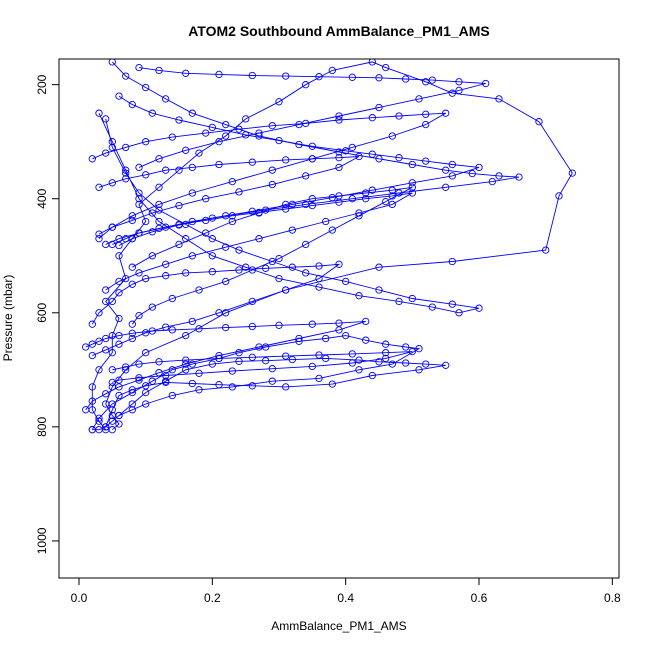 The height and width of the screenshot is (655, 650). Describe the element at coordinates (479, 598) in the screenshot. I see `x-tick-label: 0.6` at that location.